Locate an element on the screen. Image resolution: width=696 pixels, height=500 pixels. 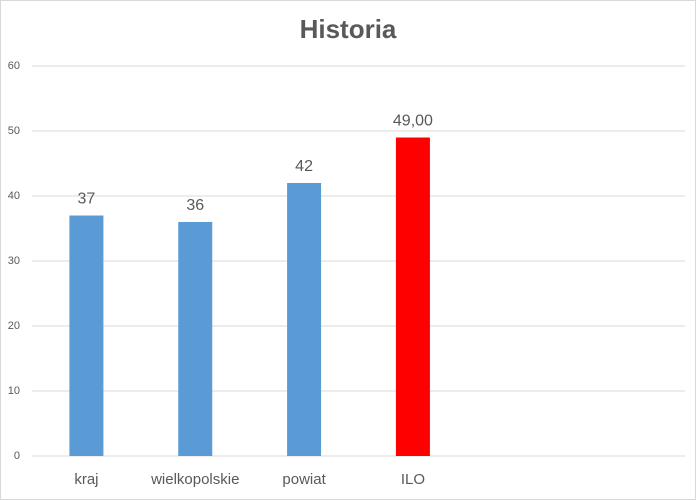
y-tick-label: 40 is located at coordinates (14, 196).